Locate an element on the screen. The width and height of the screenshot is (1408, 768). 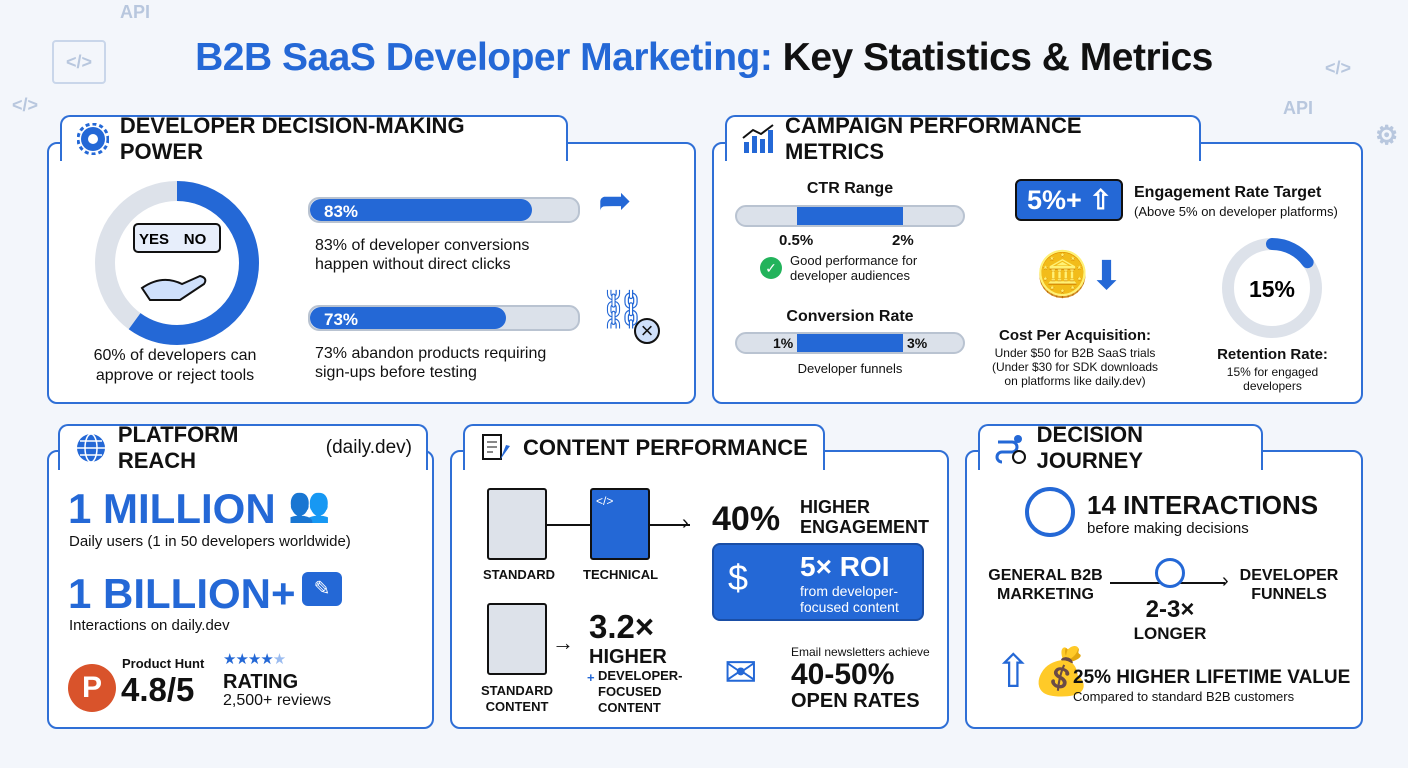
reviews-count: 2,500+ reviews is located at coordinates (277, 700).